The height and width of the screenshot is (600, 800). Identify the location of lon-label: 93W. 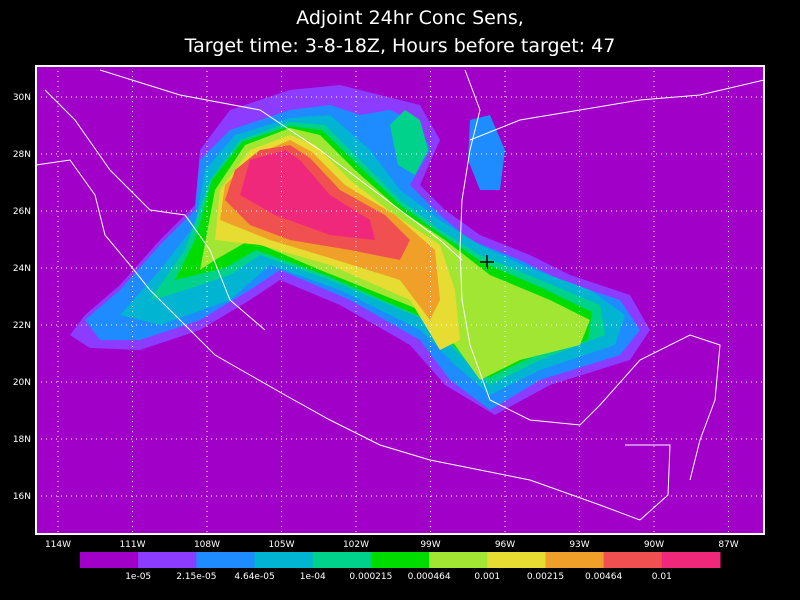
(579, 545).